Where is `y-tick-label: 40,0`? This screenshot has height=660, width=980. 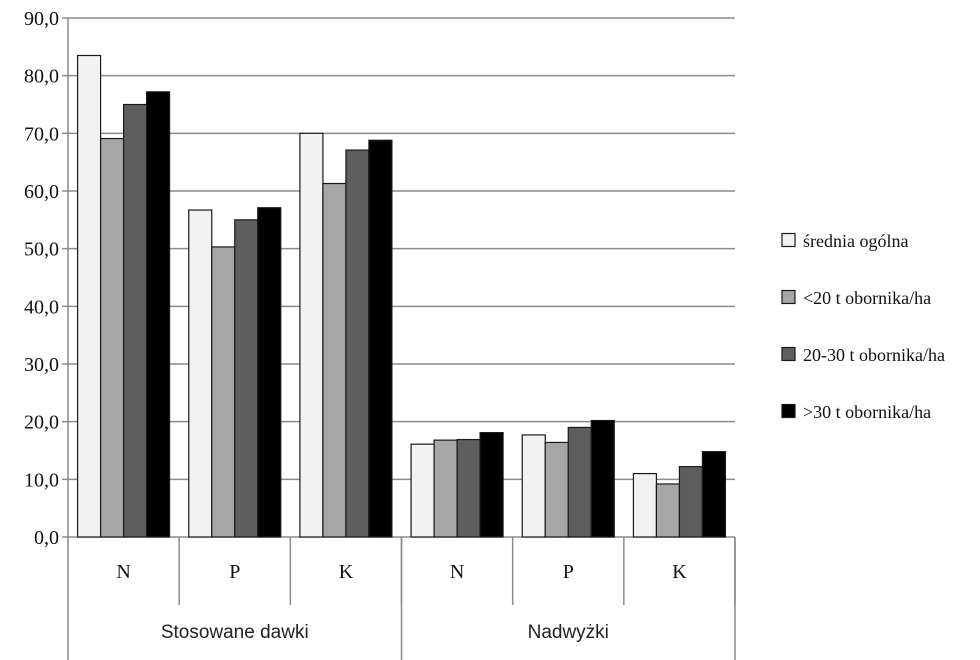
y-tick-label: 40,0 is located at coordinates (41, 307).